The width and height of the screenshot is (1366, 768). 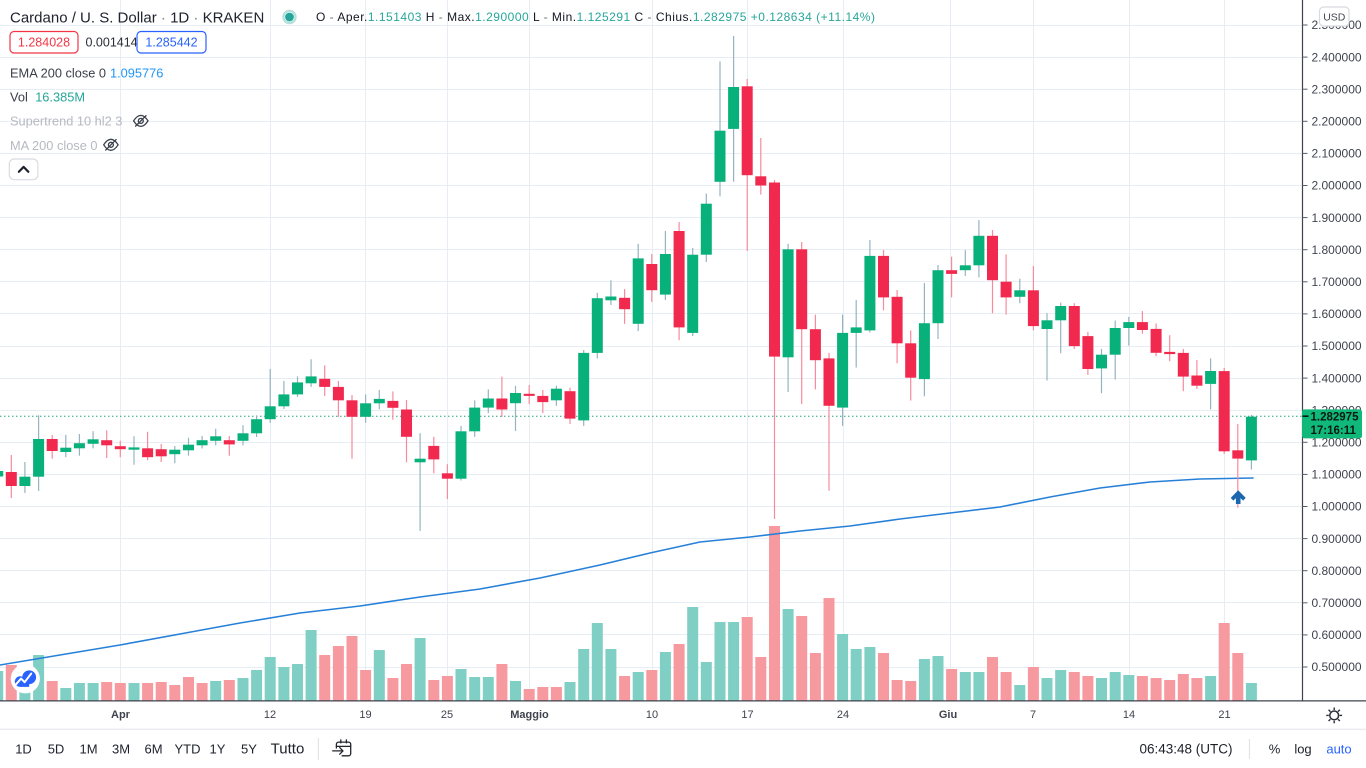 What do you see at coordinates (1334, 431) in the screenshot?
I see `svg-text: 17:16:11` at bounding box center [1334, 431].